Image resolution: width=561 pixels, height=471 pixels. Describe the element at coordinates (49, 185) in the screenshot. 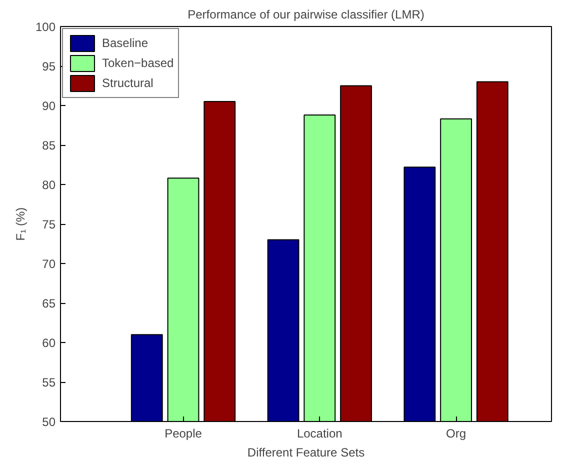

I see `y-tick-label: 80` at that location.